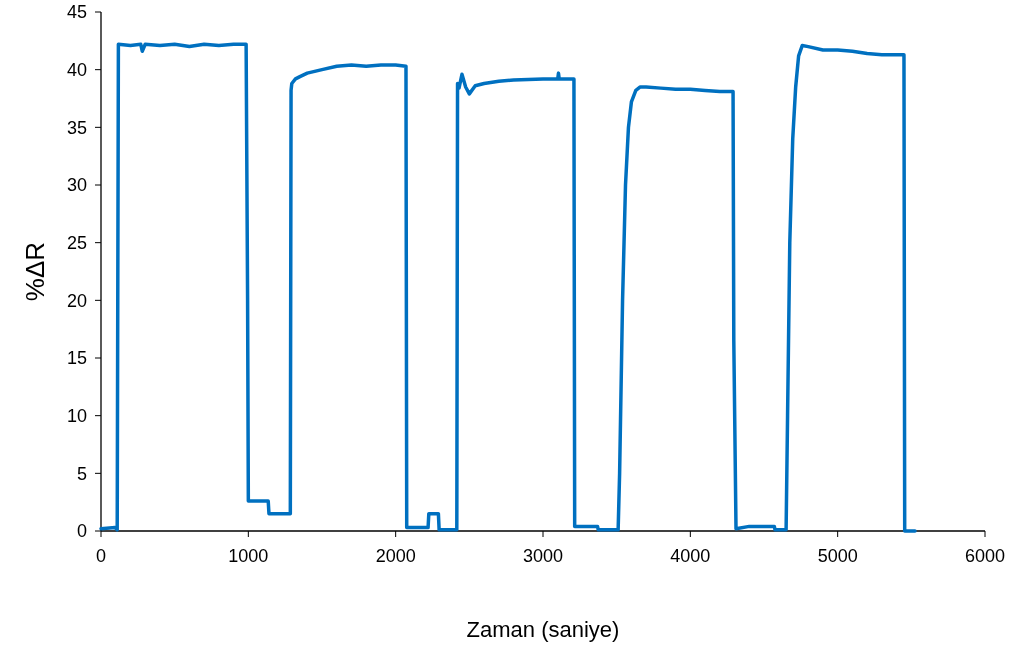 The width and height of the screenshot is (1022, 651). What do you see at coordinates (985, 556) in the screenshot?
I see `x-tick-label: 6000` at bounding box center [985, 556].